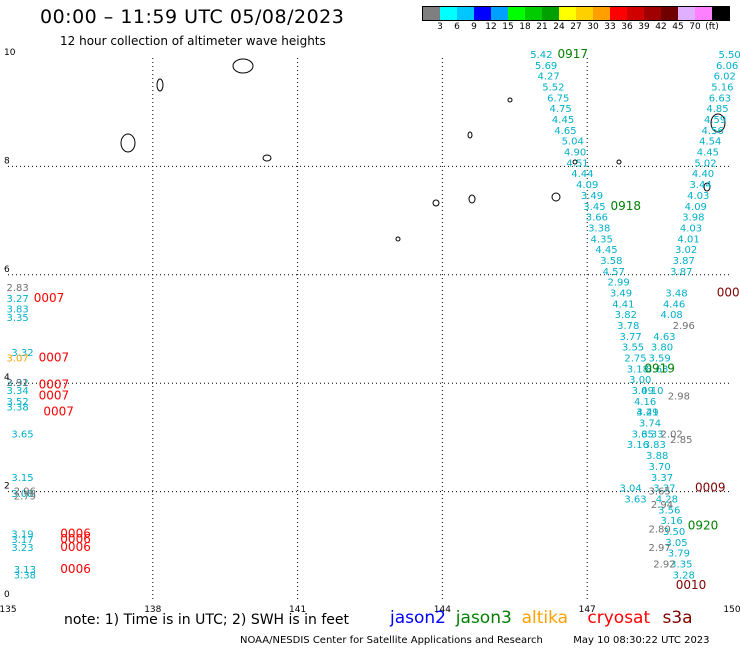 The width and height of the screenshot is (740, 650). Describe the element at coordinates (659, 368) in the screenshot. I see `wave-height-label: 0919` at that location.